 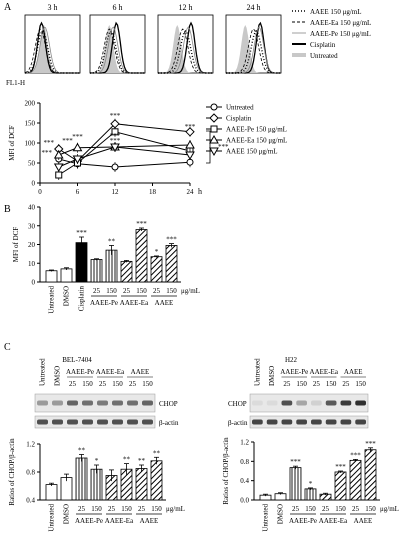 I want to click on flow-legend-label: Cisplatin, so click(x=323, y=45).